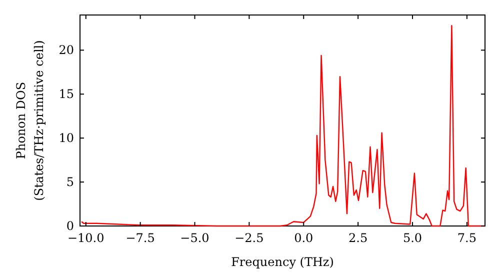 This screenshot has width=500, height=280. Describe the element at coordinates (85, 238) in the screenshot. I see `x-tick-label: −10.0` at that location.